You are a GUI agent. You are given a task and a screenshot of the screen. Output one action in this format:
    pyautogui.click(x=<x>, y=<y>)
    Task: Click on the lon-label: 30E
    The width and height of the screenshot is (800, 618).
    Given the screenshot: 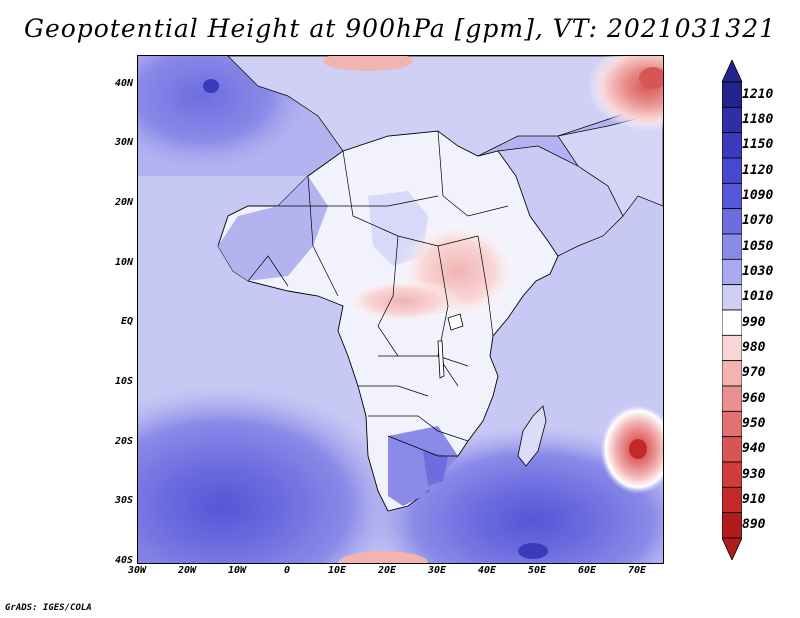 What is the action you would take?
    pyautogui.click(x=437, y=570)
    